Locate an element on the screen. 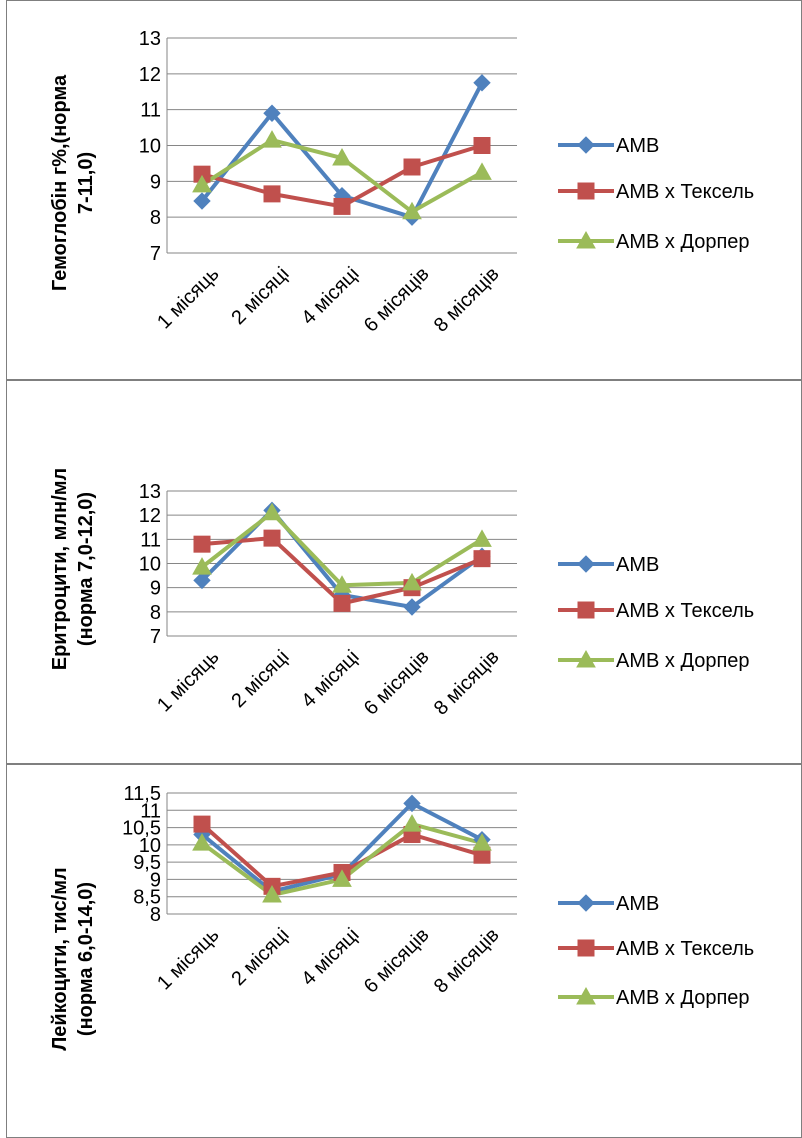 The width and height of the screenshot is (802, 1138). y-axis-title-line: 7-11,0) is located at coordinates (86, 183).